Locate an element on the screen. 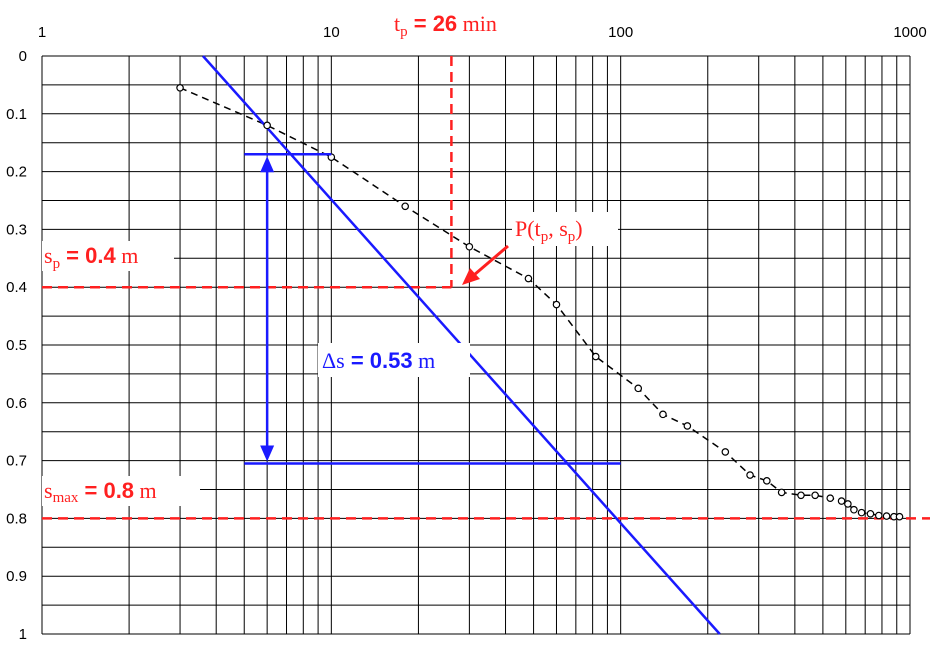 This screenshot has height=646, width=930. point-annotation: P(tp, sp) is located at coordinates (540, 248).